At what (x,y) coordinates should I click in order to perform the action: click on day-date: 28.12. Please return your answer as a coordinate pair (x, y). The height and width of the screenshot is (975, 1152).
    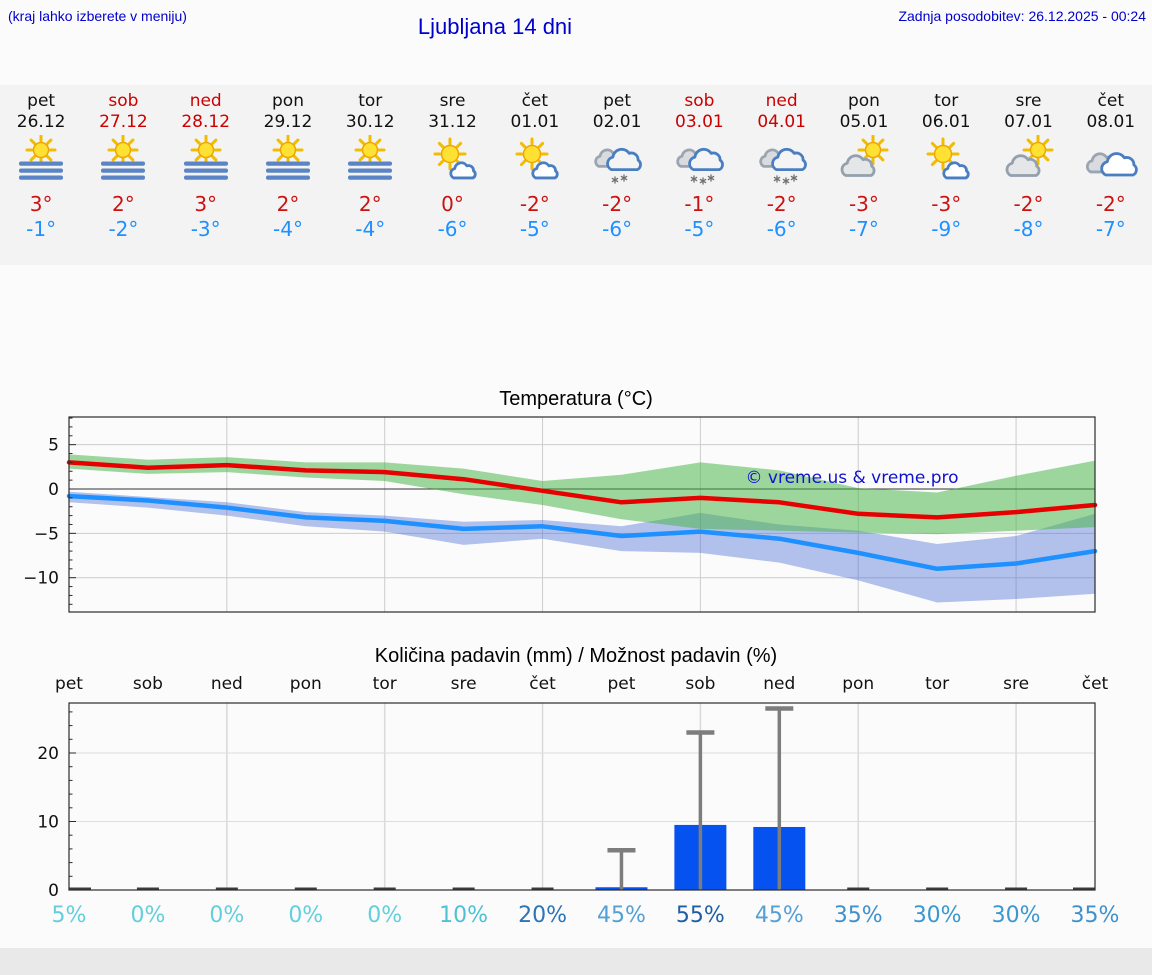
    Looking at the image, I should click on (206, 122).